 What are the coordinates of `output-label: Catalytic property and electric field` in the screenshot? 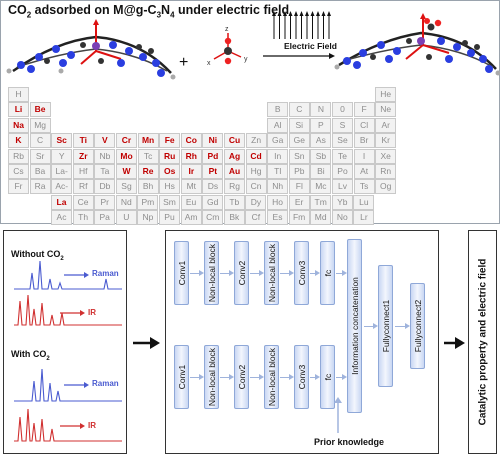 It's located at (482, 342).